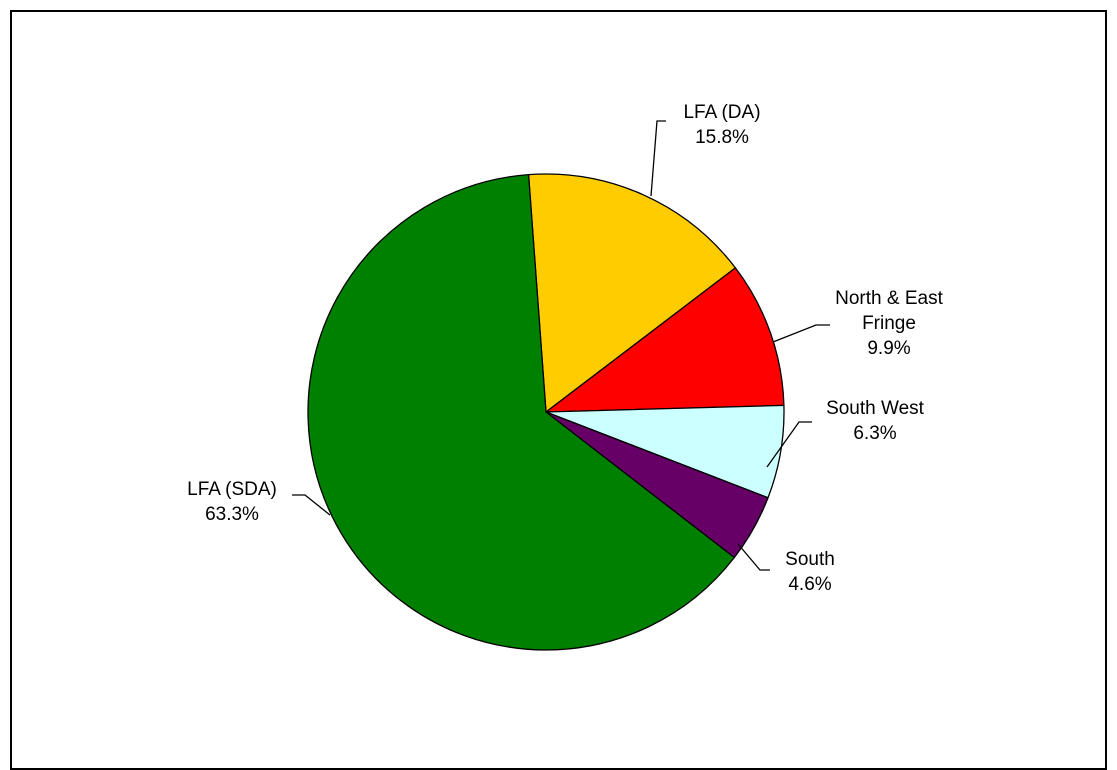 This screenshot has width=1117, height=770. I want to click on leader-line-lfa-da, so click(658, 158).